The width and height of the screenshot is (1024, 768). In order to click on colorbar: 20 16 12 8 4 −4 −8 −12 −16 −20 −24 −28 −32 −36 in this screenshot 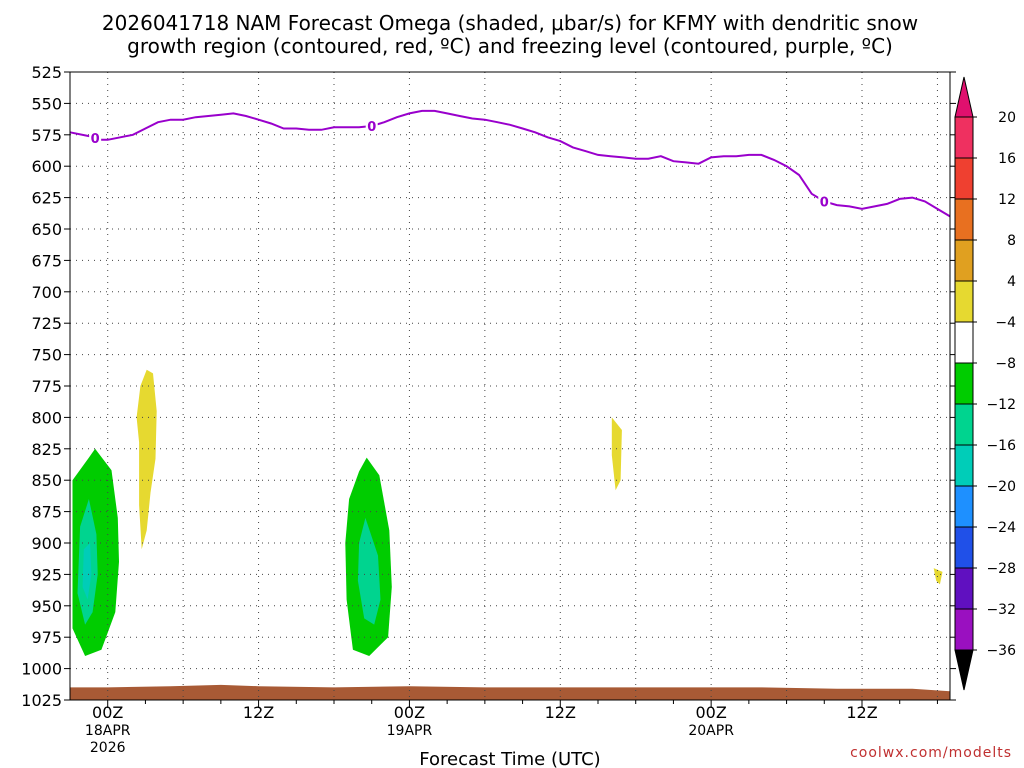, I will do `click(985, 383)`.